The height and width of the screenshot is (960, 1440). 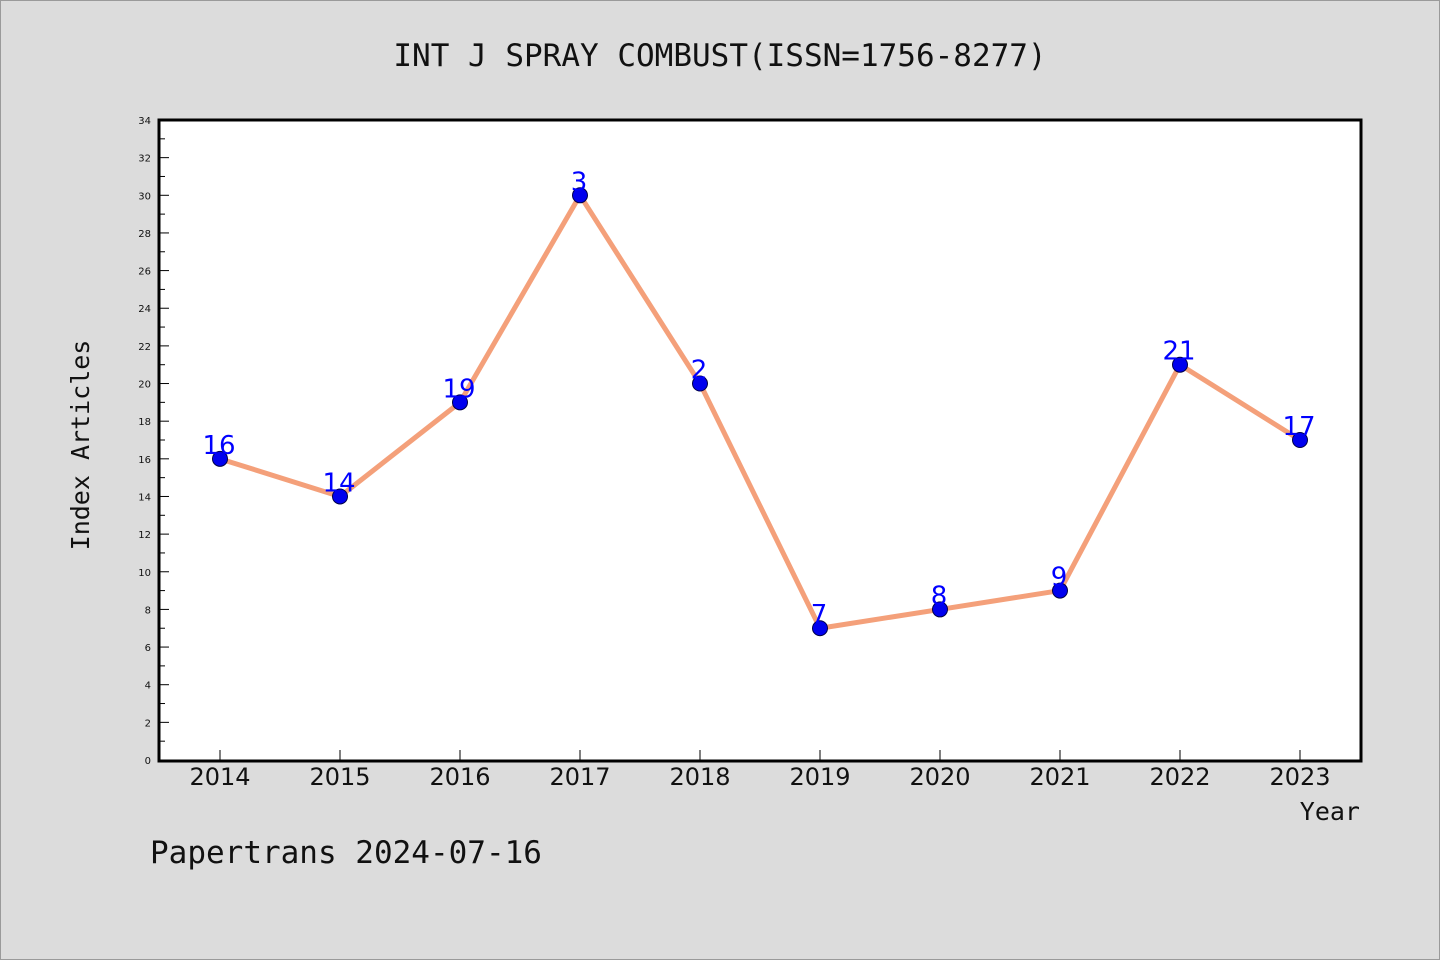 I want to click on x-tick-label: 2018, so click(x=699, y=777).